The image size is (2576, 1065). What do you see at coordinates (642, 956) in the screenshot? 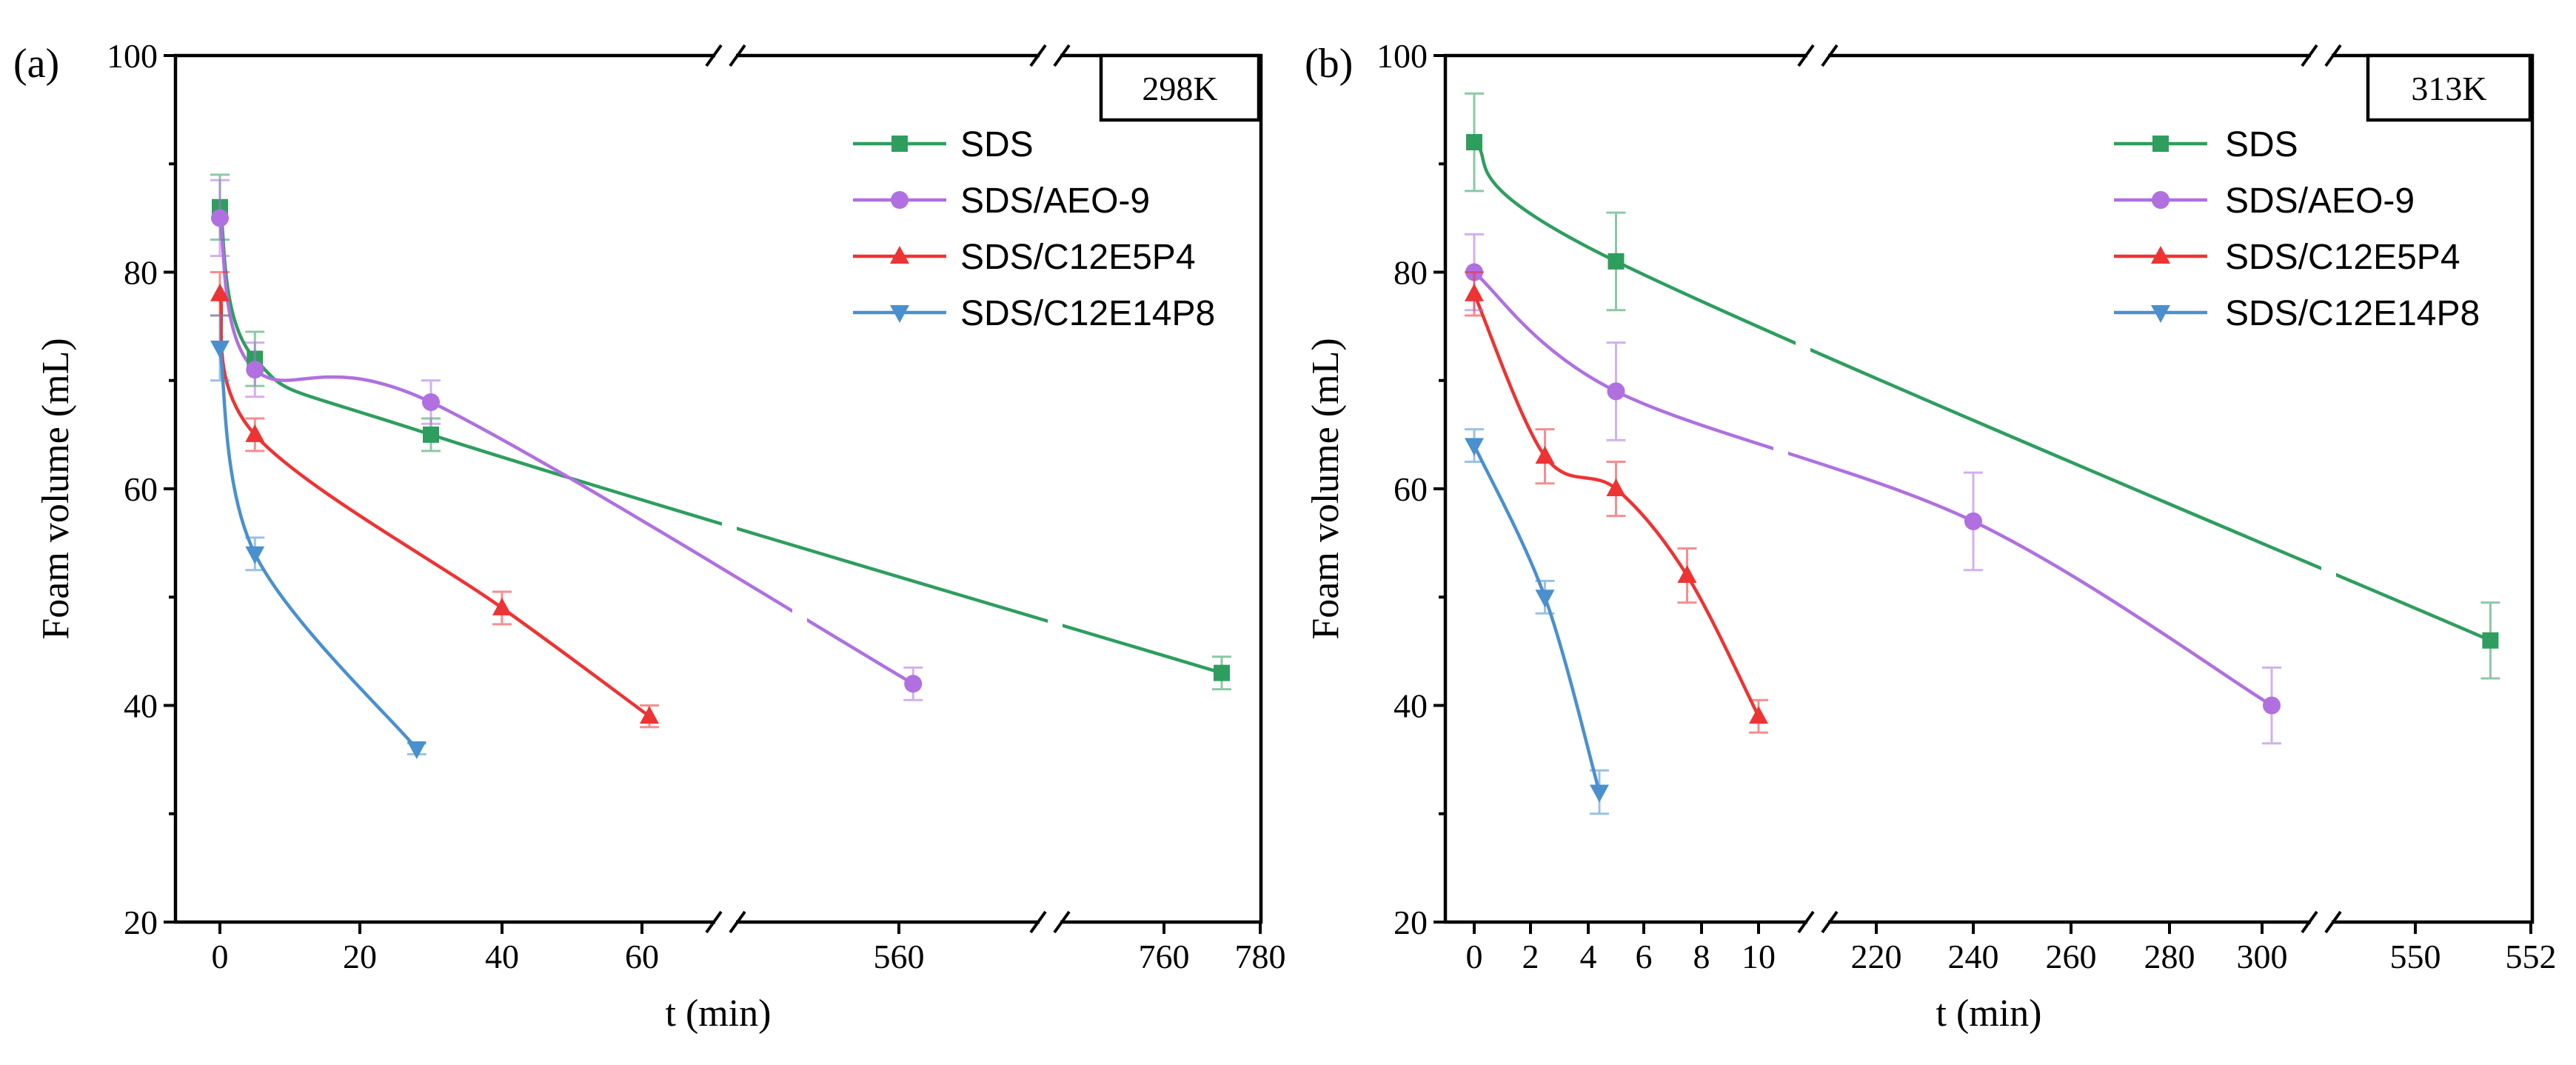
I see `x-tick-label: 60` at bounding box center [642, 956].